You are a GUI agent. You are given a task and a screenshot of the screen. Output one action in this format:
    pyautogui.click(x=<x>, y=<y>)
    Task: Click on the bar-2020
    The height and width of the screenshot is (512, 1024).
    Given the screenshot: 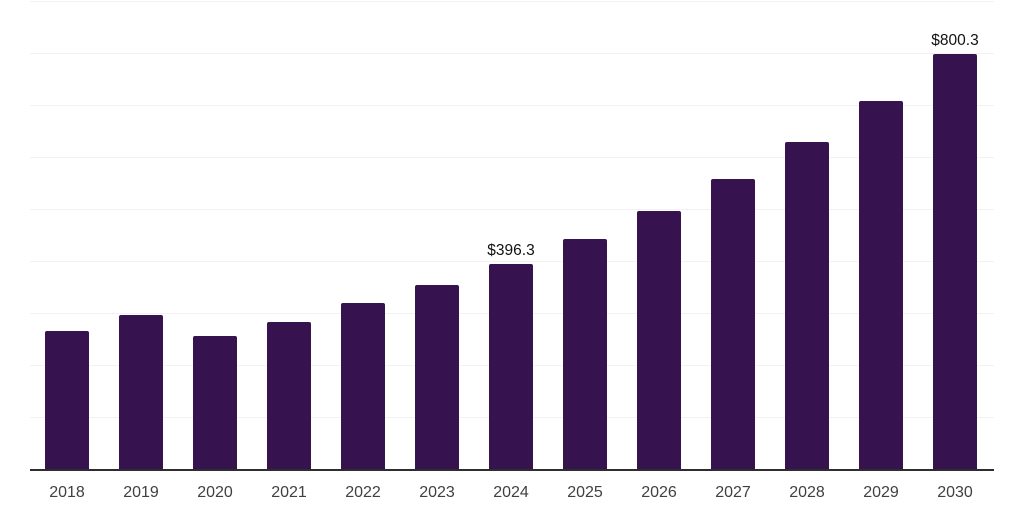 What is the action you would take?
    pyautogui.click(x=215, y=403)
    